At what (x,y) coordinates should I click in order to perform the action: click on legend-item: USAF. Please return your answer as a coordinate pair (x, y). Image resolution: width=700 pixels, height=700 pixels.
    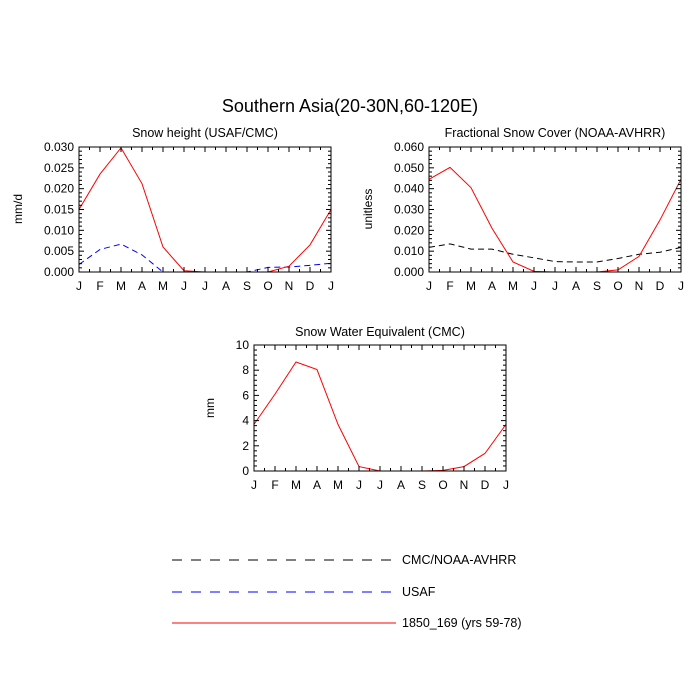
    Looking at the image, I should click on (304, 592).